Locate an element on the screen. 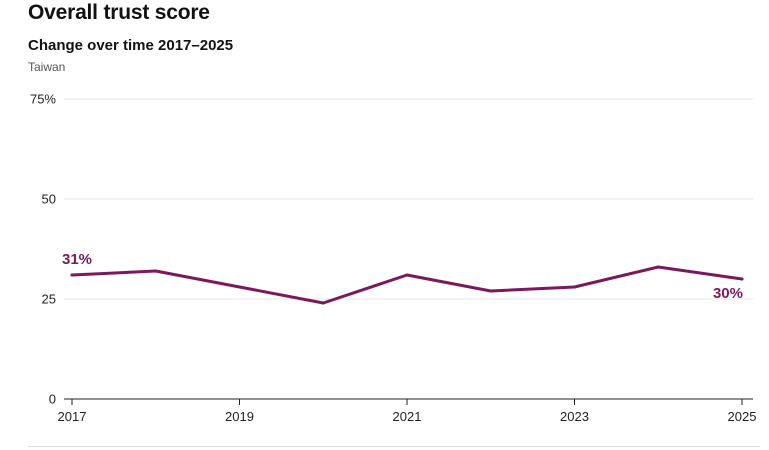  series is located at coordinates (407, 285).